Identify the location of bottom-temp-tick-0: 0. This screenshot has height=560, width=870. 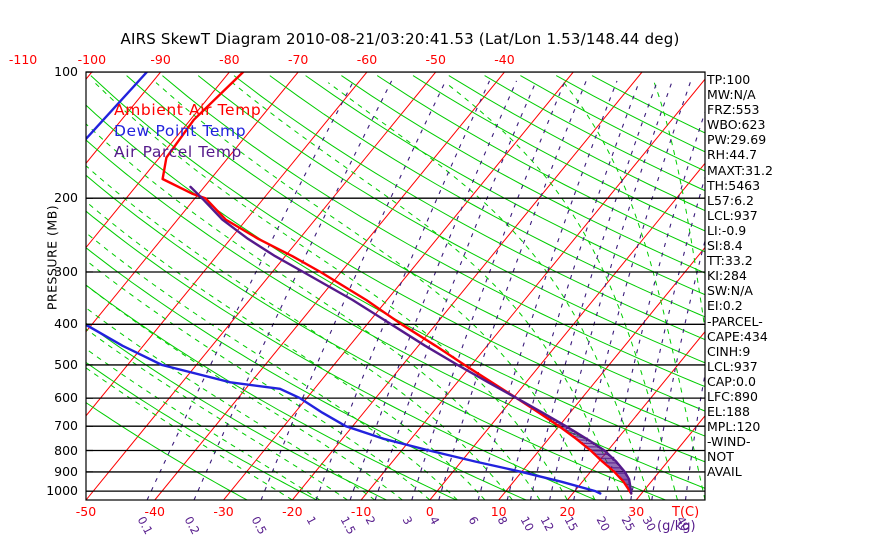
(429, 511).